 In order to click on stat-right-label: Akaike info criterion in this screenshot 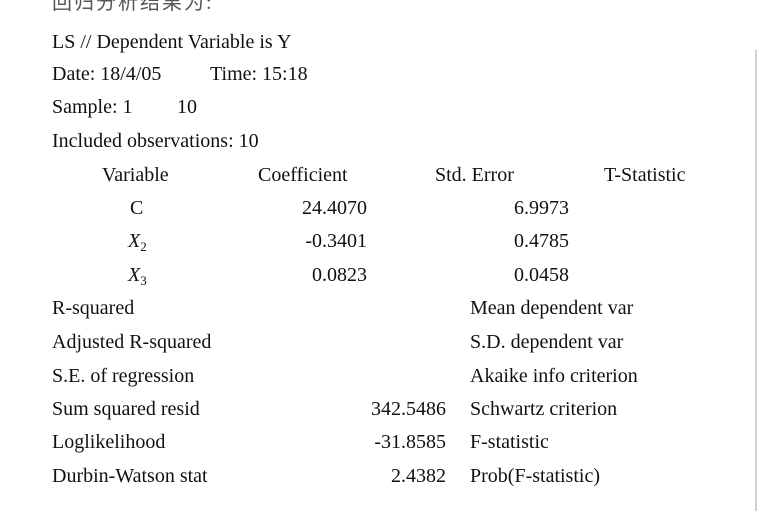, I will do `click(554, 376)`.